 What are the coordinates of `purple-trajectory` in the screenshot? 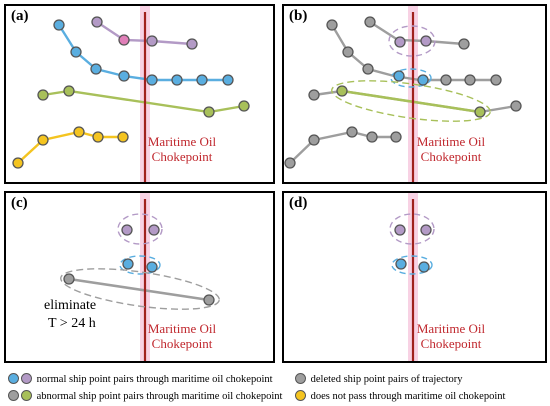 It's located at (144, 33).